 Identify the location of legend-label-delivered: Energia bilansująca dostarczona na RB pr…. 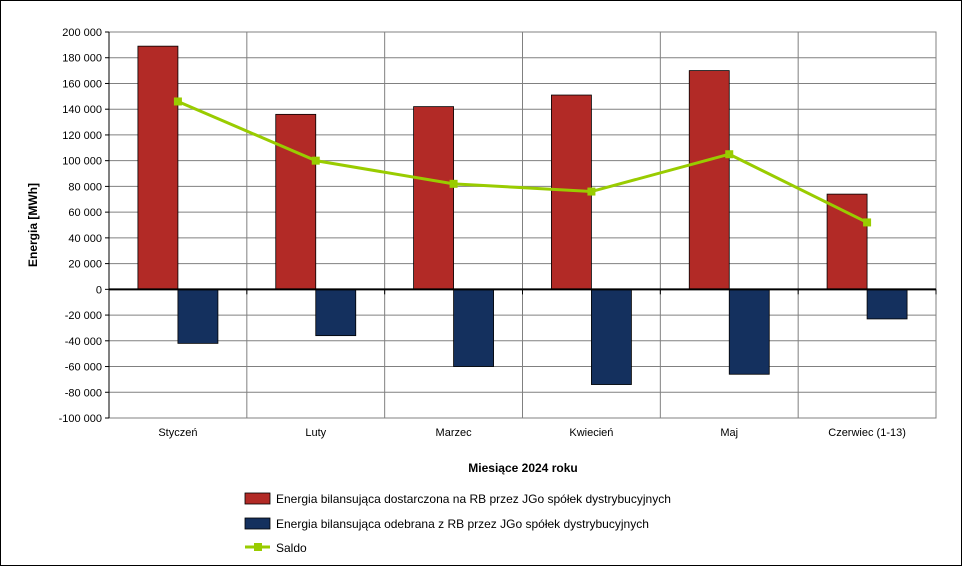
(473, 499).